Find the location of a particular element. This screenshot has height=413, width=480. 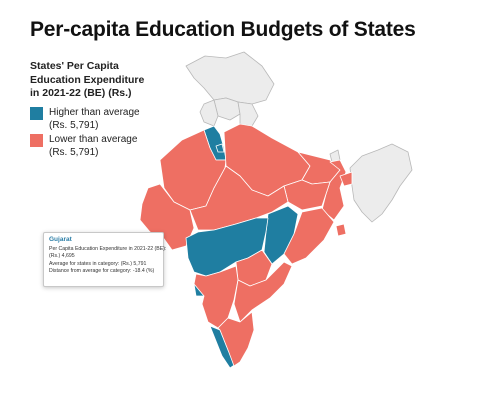

region-uttarakhand is located at coordinates (248, 114).